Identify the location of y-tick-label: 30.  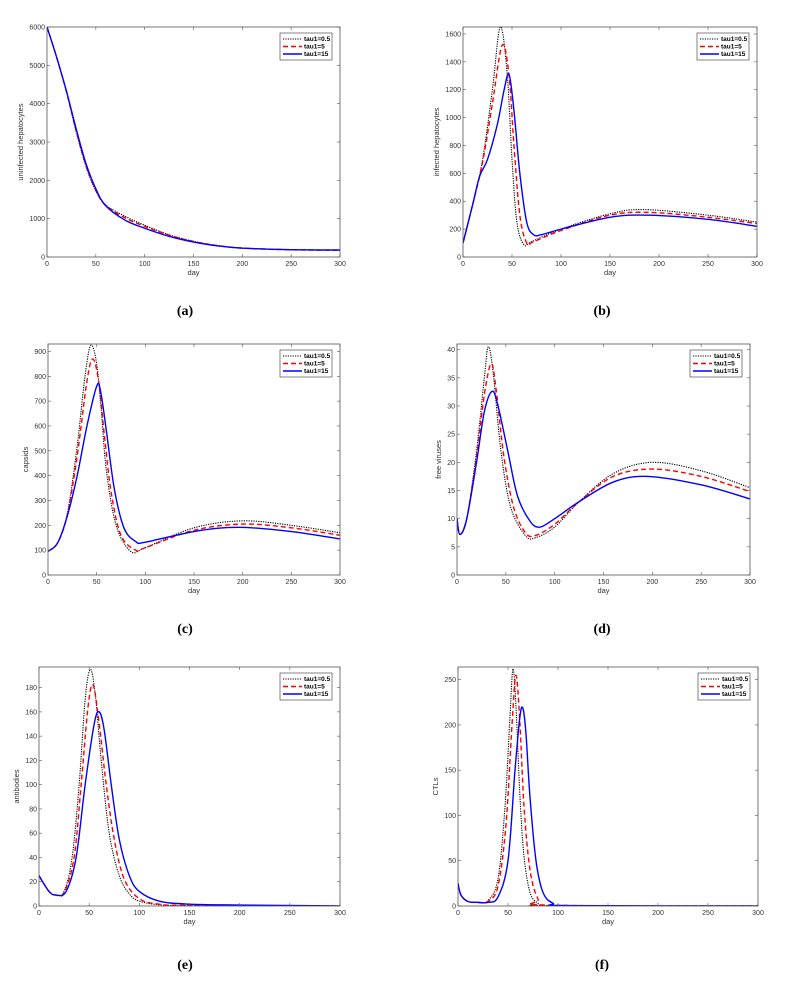
(451, 406).